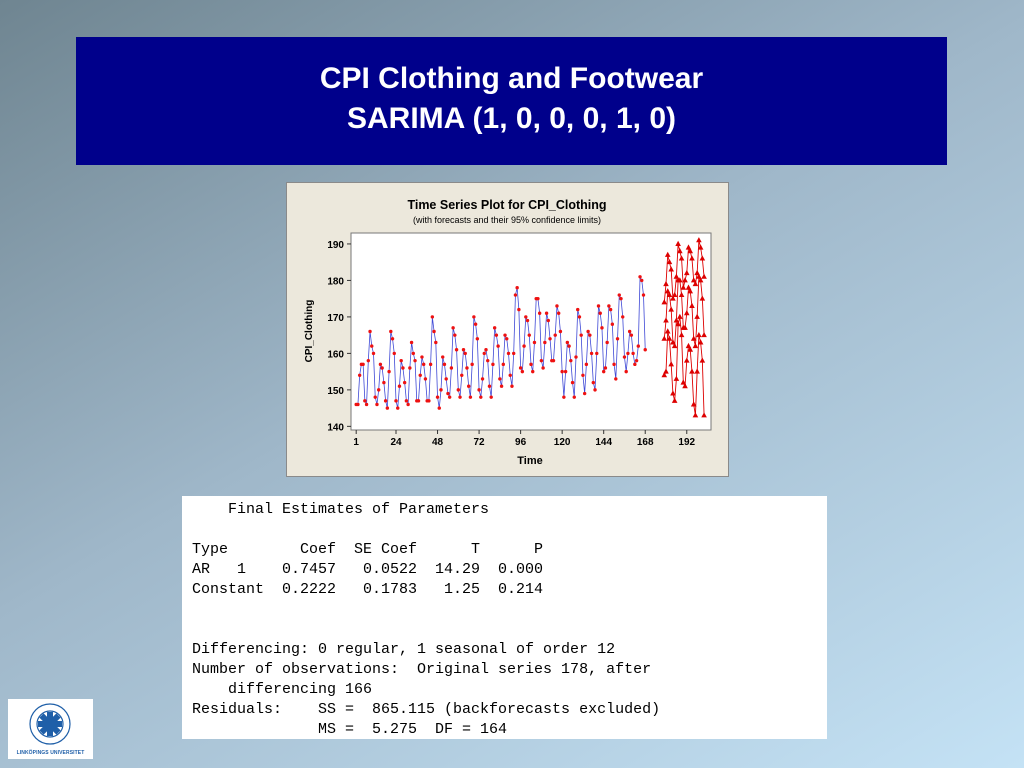 This screenshot has width=1024, height=768. What do you see at coordinates (368, 569) in the screenshot?
I see `output-line: AR 1 0.7457 0.0522 14.29 0.000` at bounding box center [368, 569].